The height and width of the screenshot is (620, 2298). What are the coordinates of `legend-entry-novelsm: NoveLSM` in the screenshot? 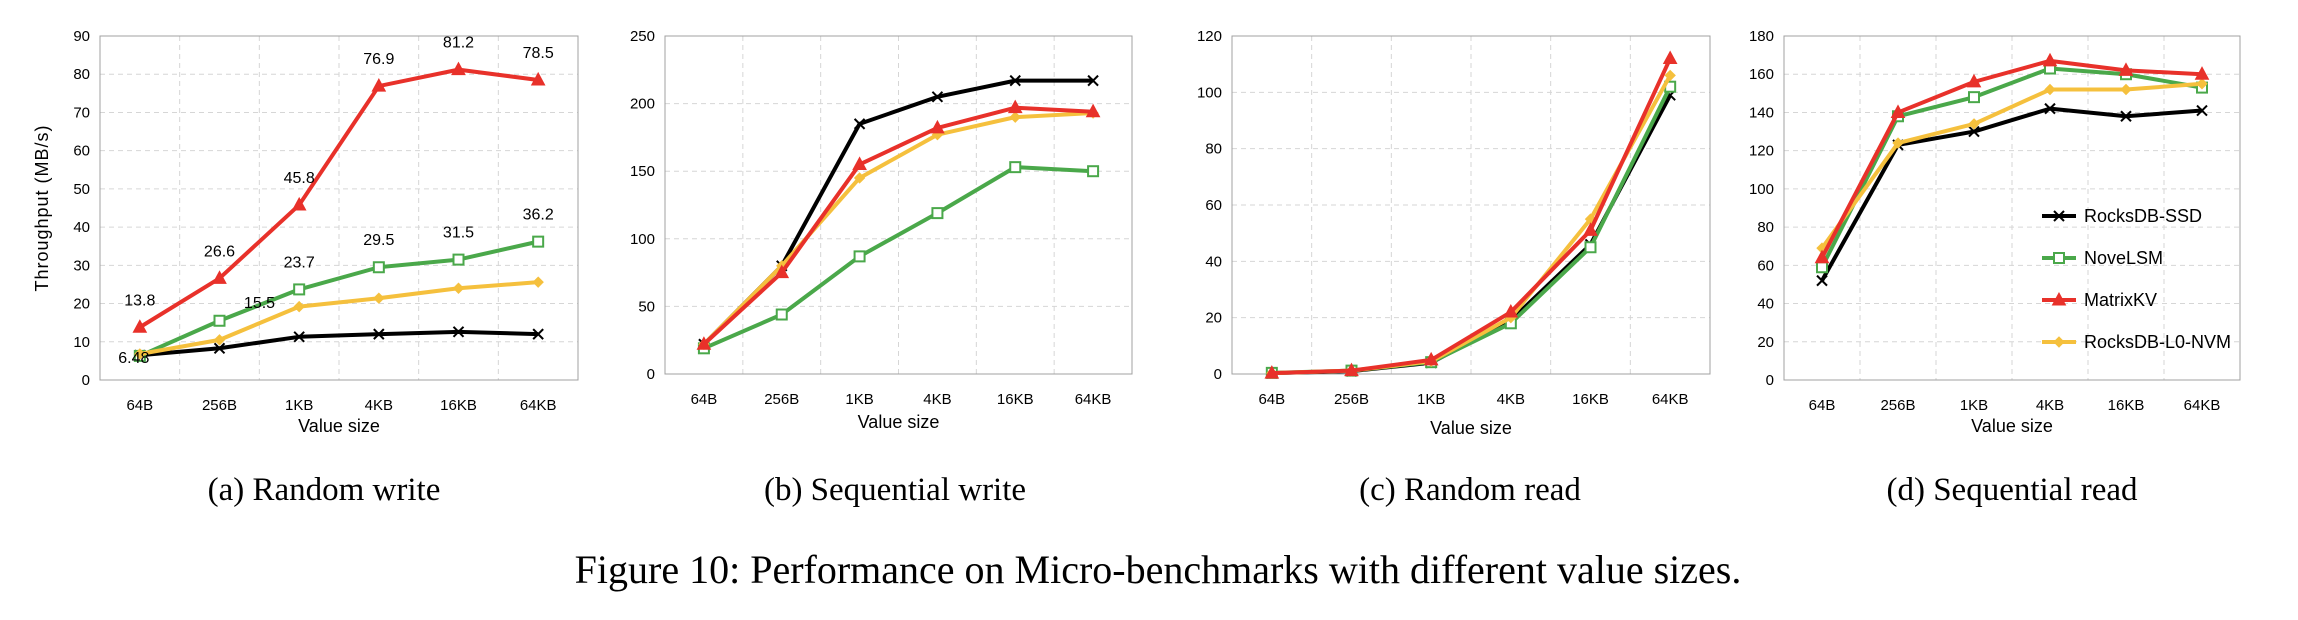 It's located at (2102, 258).